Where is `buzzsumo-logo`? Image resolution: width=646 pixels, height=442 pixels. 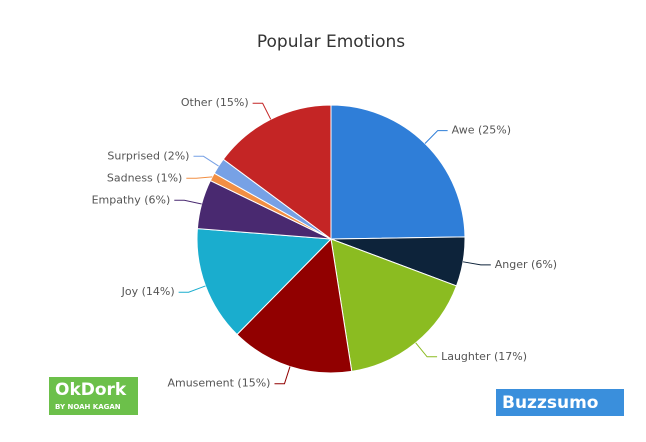 buzzsumo-logo is located at coordinates (560, 402).